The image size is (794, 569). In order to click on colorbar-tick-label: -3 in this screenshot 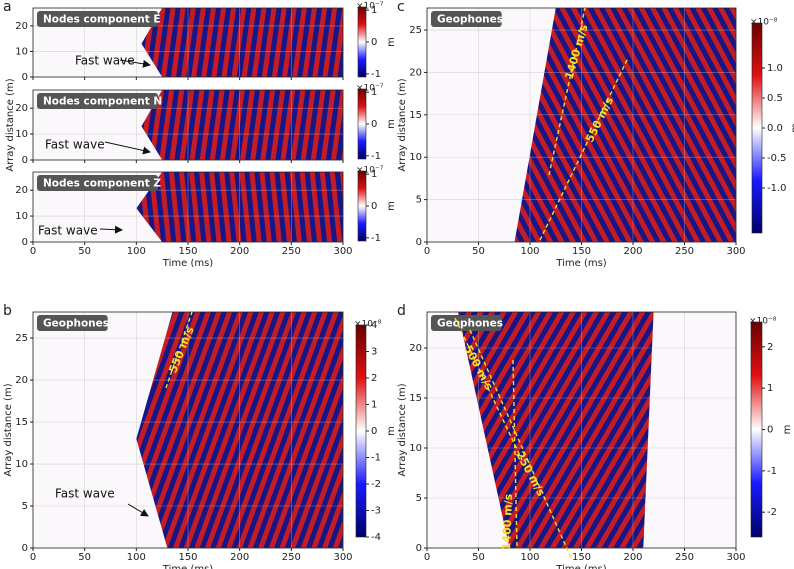, I will do `click(376, 511)`.